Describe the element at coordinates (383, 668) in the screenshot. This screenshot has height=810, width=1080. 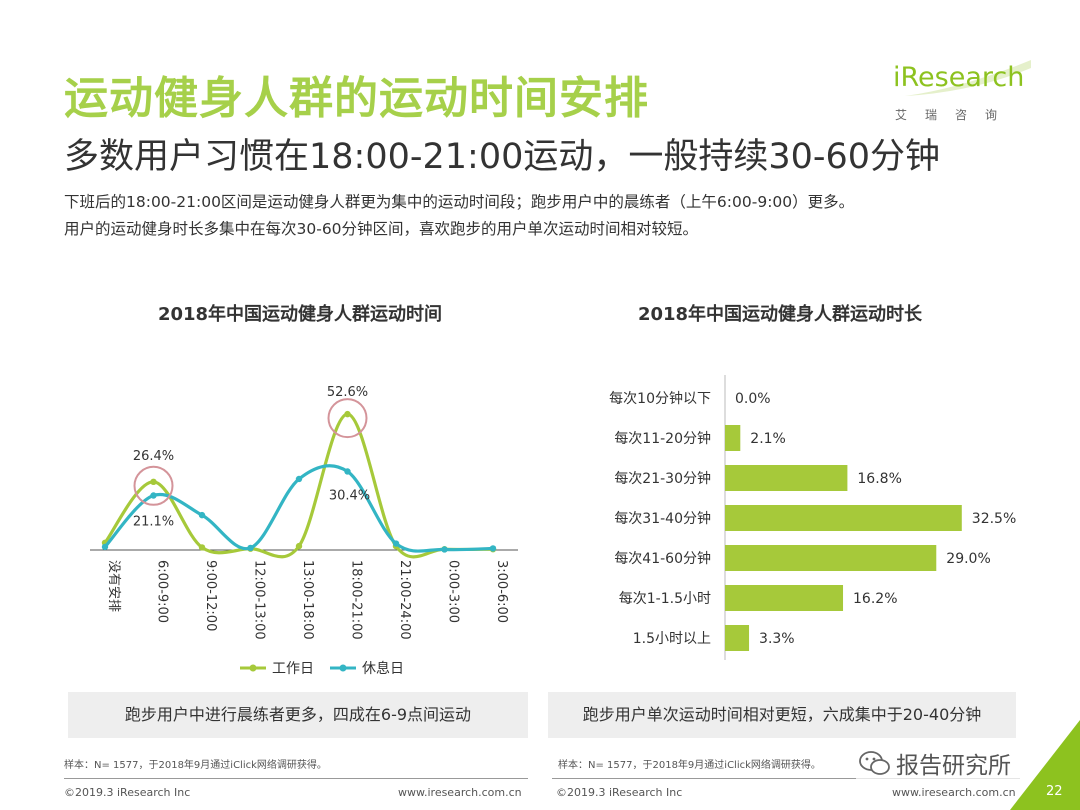
I see `legend-label-2: 休息日` at that location.